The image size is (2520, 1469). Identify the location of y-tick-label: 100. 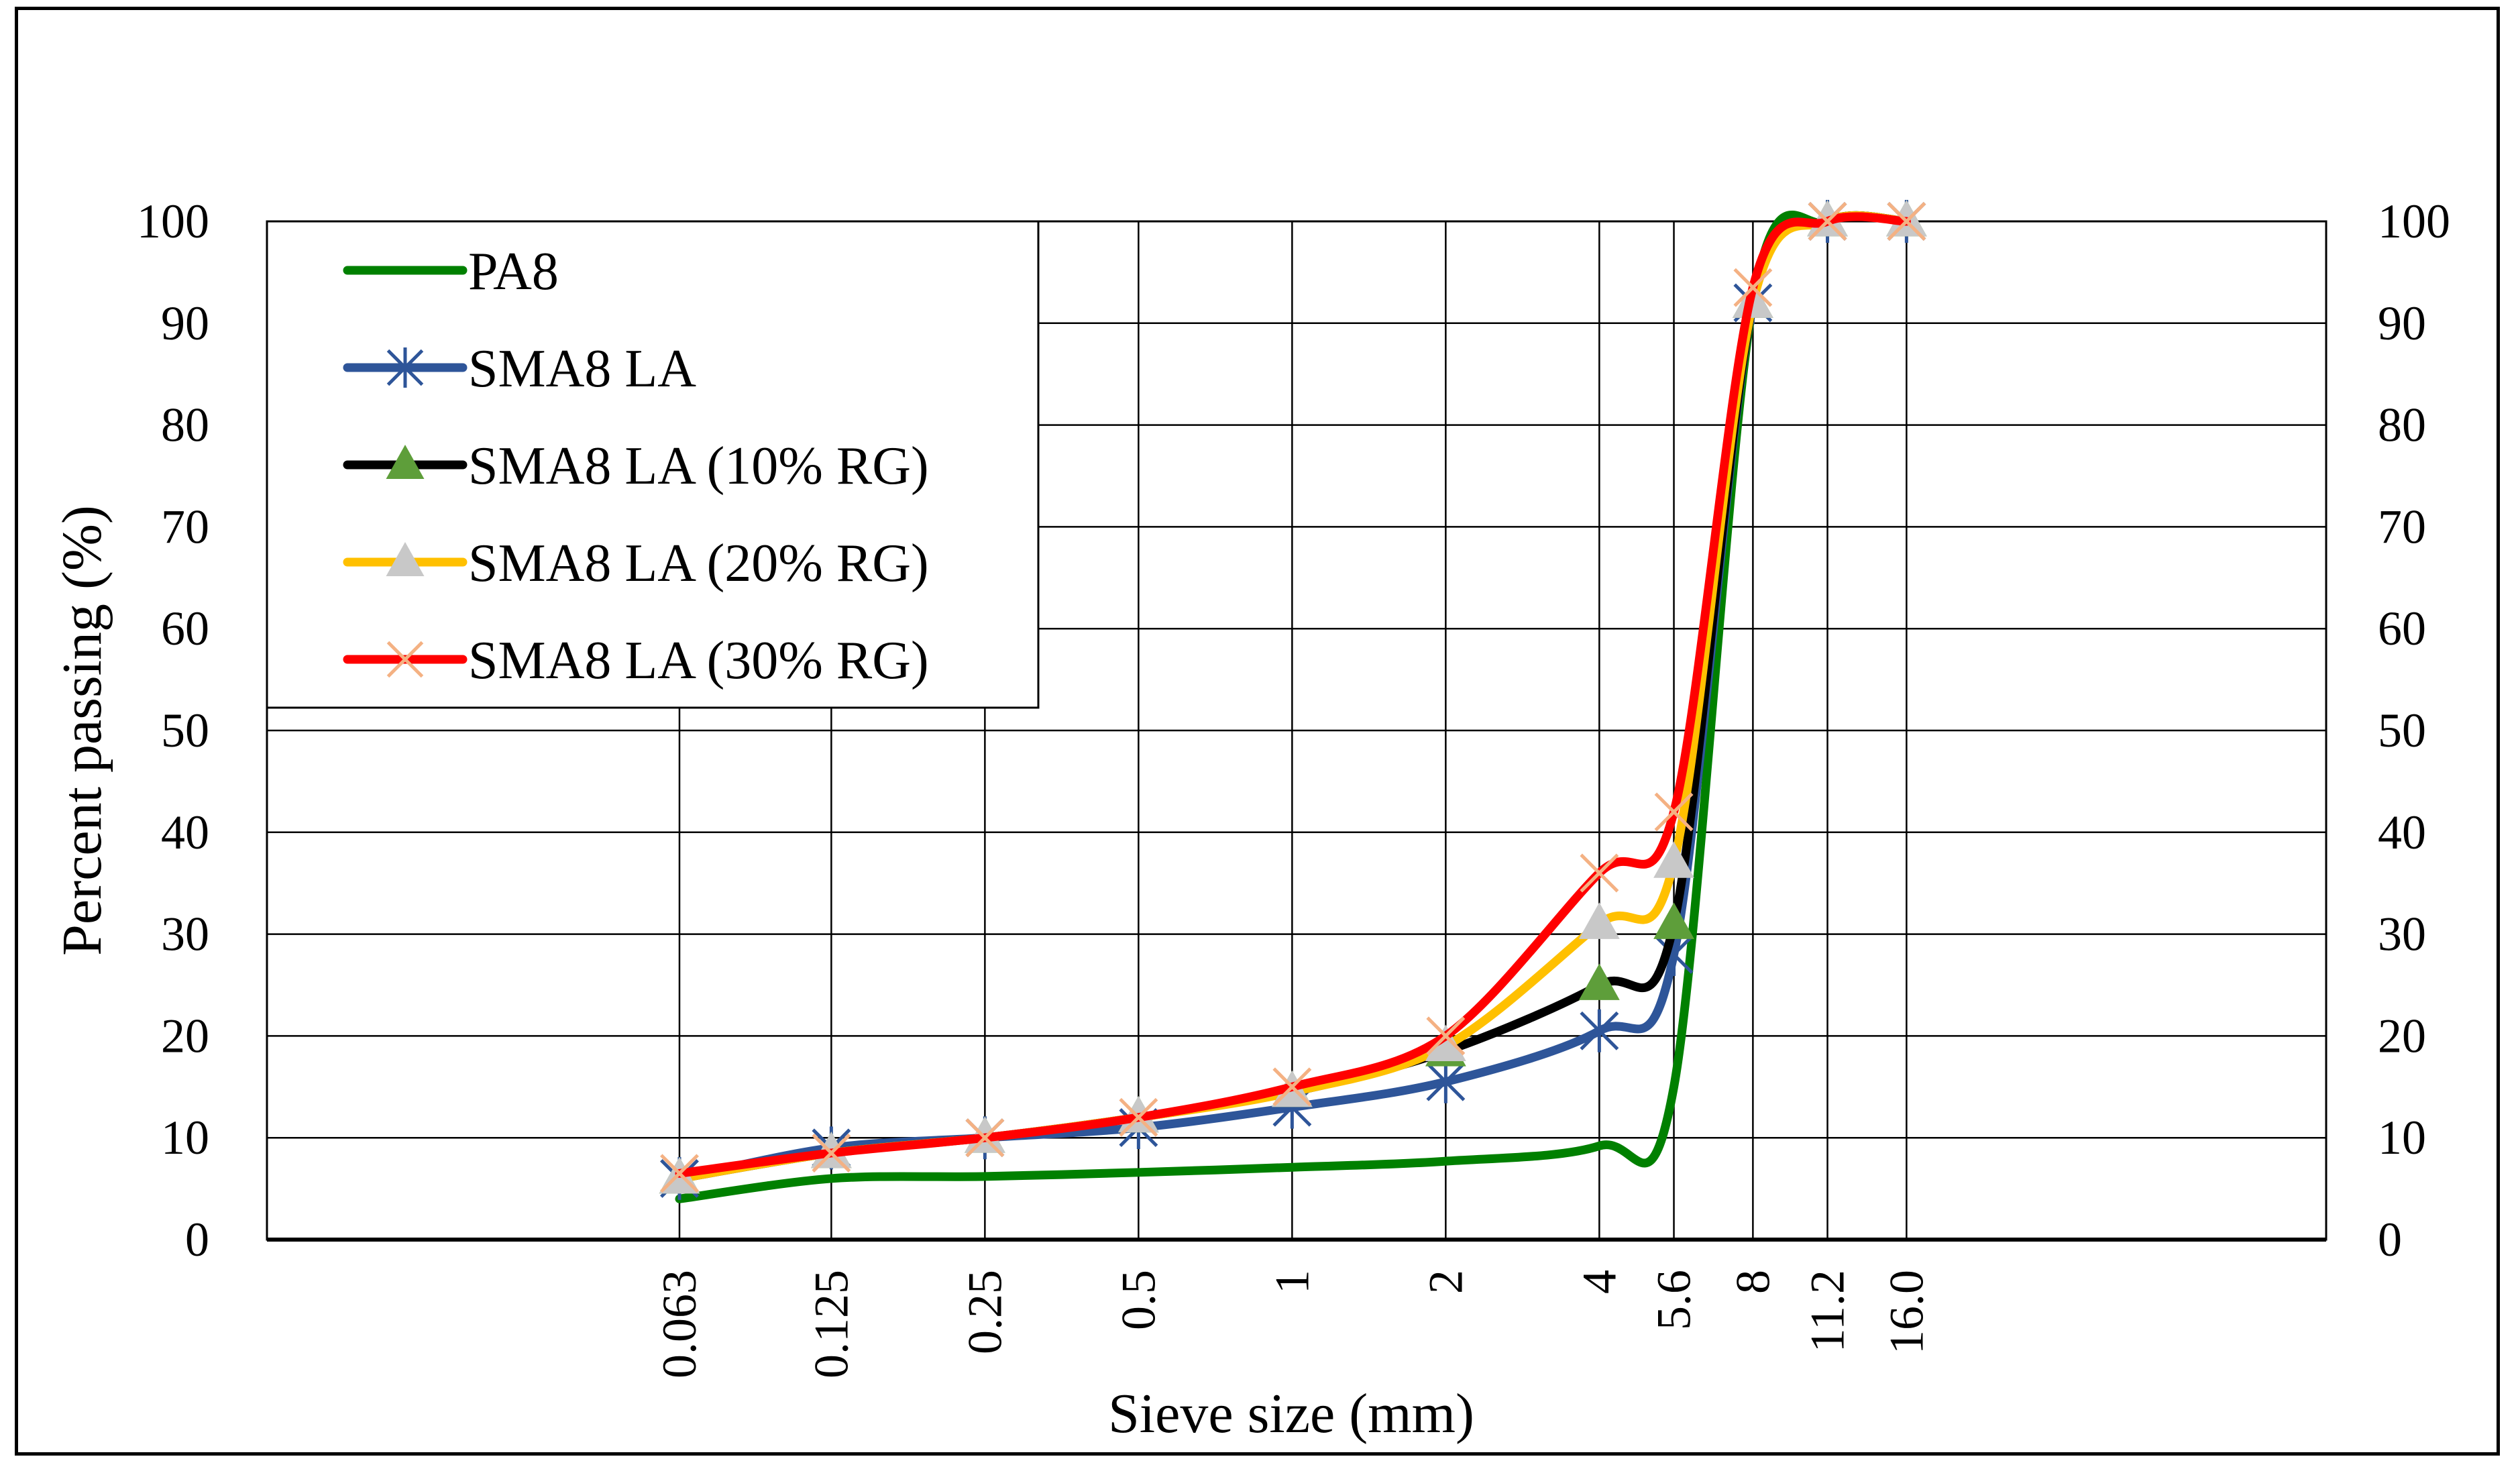
(173, 221).